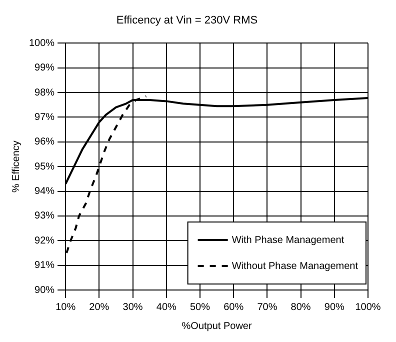 This screenshot has width=396, height=342. What do you see at coordinates (44, 68) in the screenshot?
I see `y-tick-label: 99%` at bounding box center [44, 68].